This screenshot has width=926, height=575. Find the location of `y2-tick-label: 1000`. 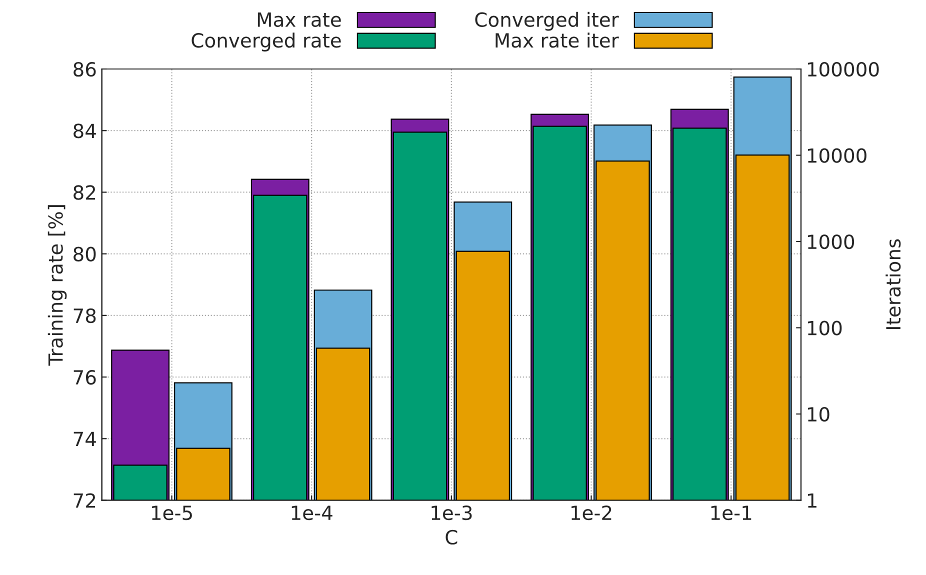

y2-tick-label: 1000 is located at coordinates (831, 242).